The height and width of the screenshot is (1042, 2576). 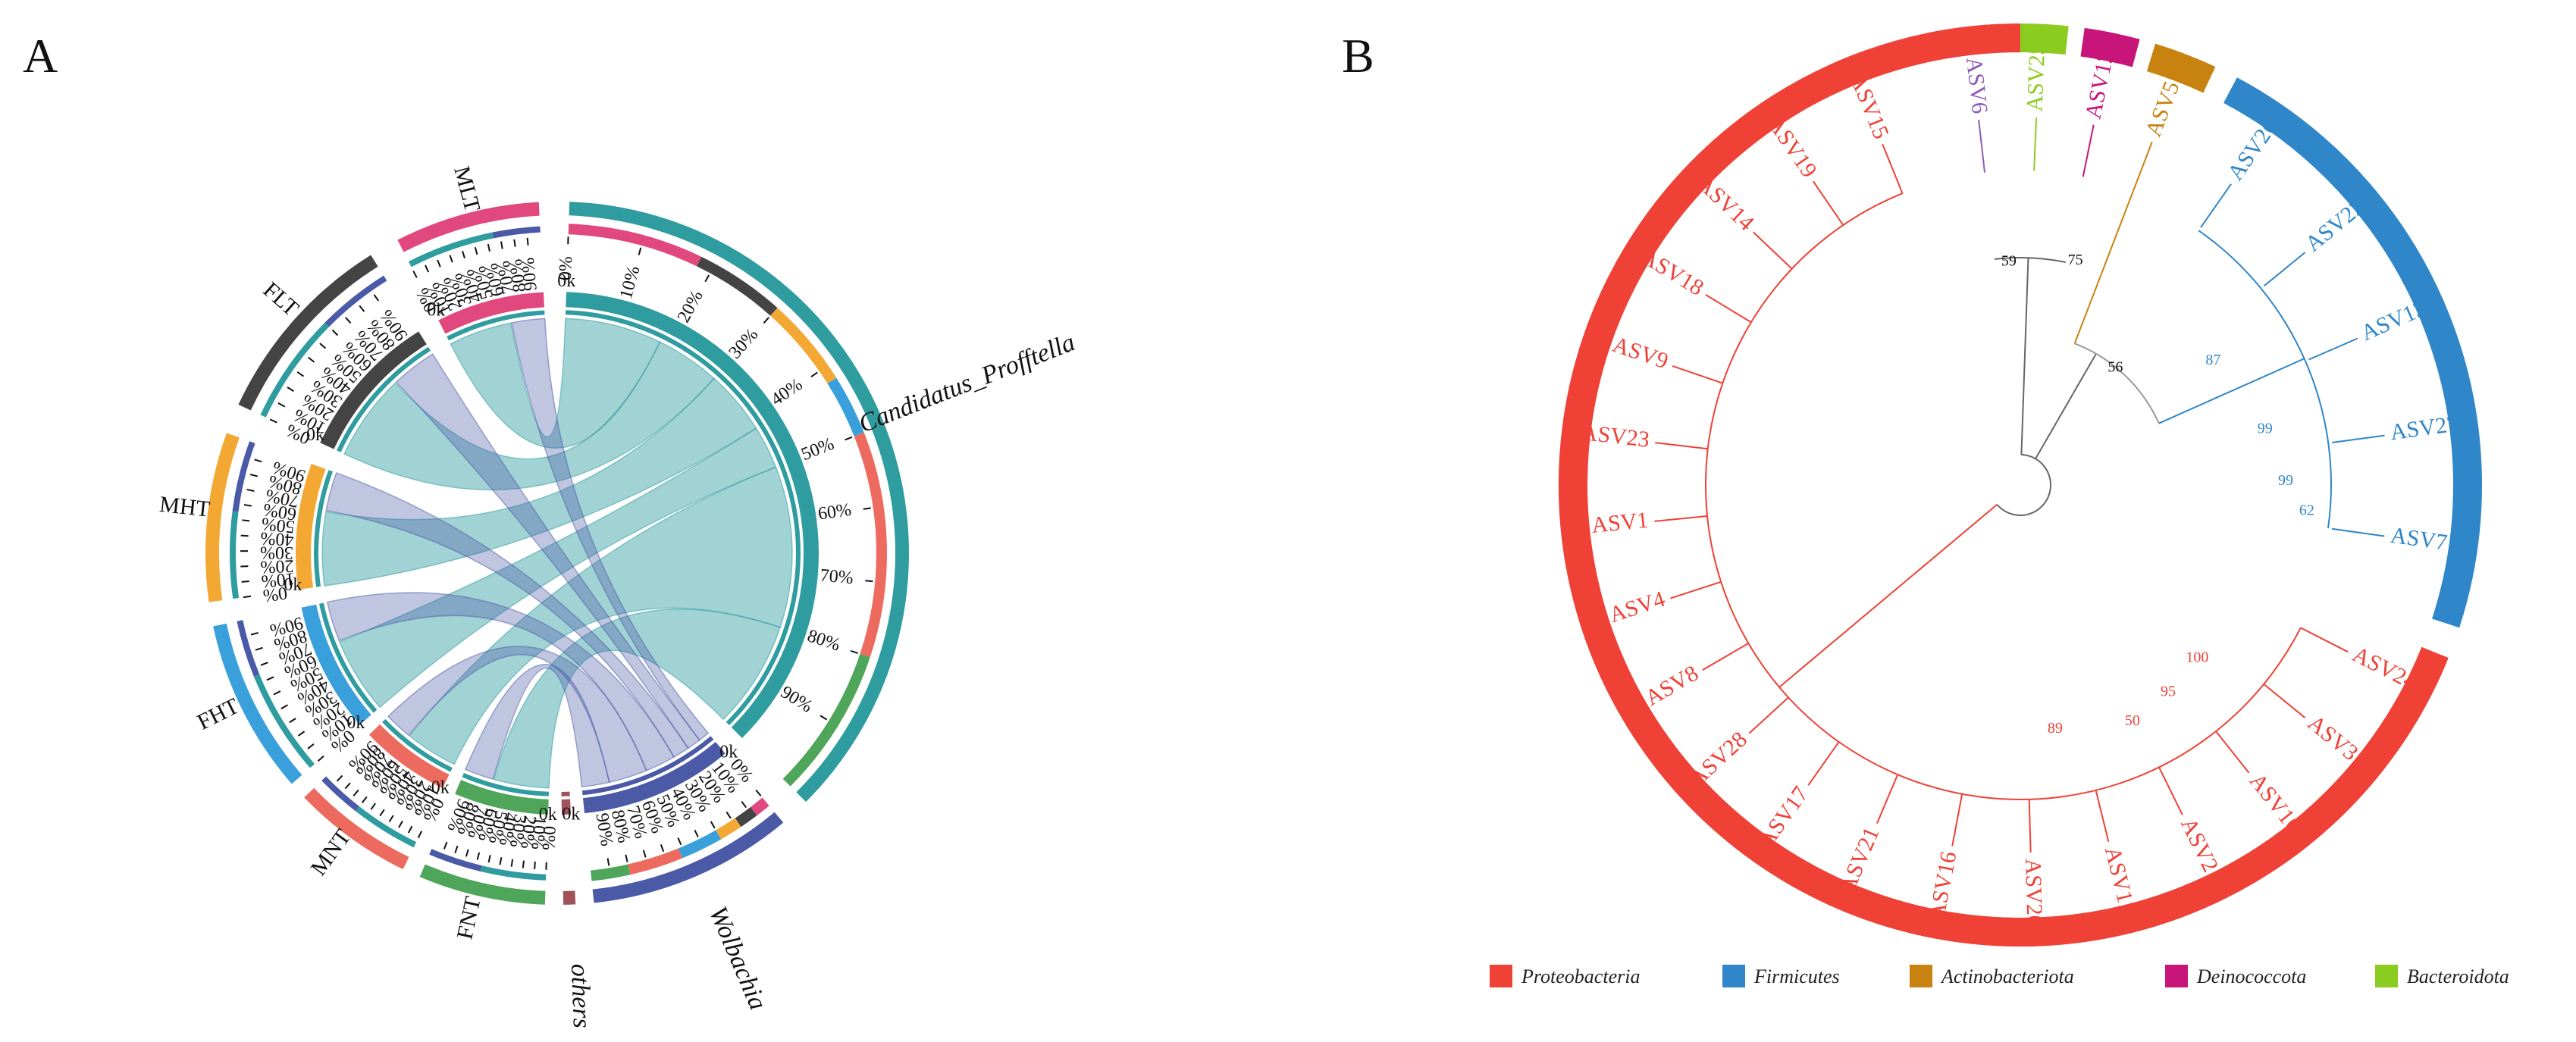 I want to click on leaf-label: ASV14, so click(x=1725, y=203).